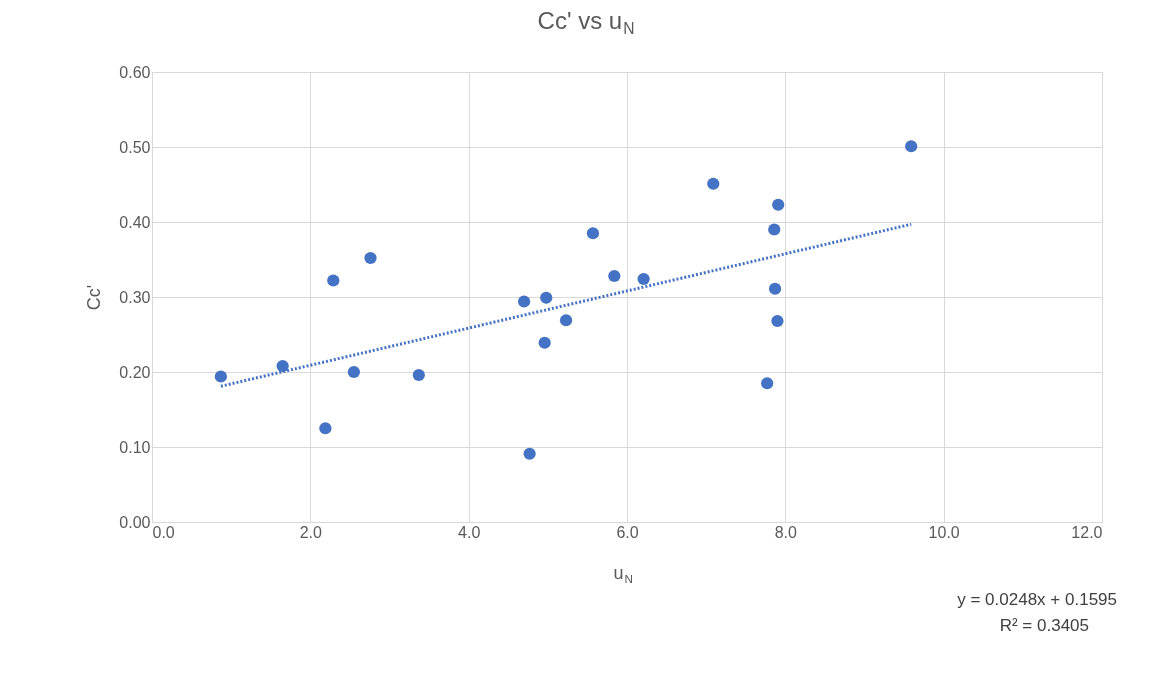 This screenshot has height=677, width=1158. I want to click on y-tick-label: 0.10, so click(135, 447).